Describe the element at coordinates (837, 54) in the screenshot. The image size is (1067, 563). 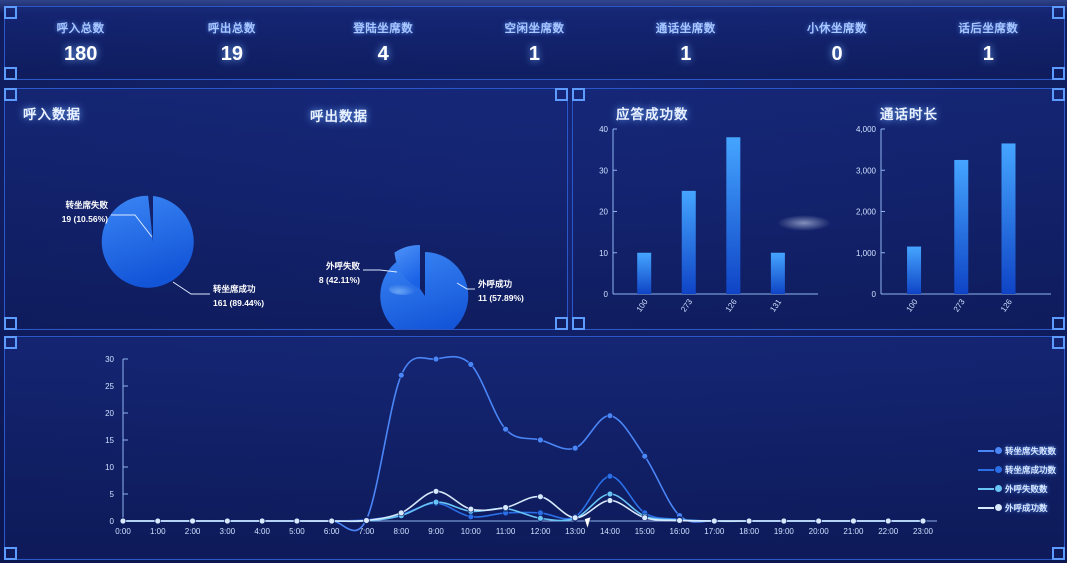
I see `kpi-value: 0` at that location.